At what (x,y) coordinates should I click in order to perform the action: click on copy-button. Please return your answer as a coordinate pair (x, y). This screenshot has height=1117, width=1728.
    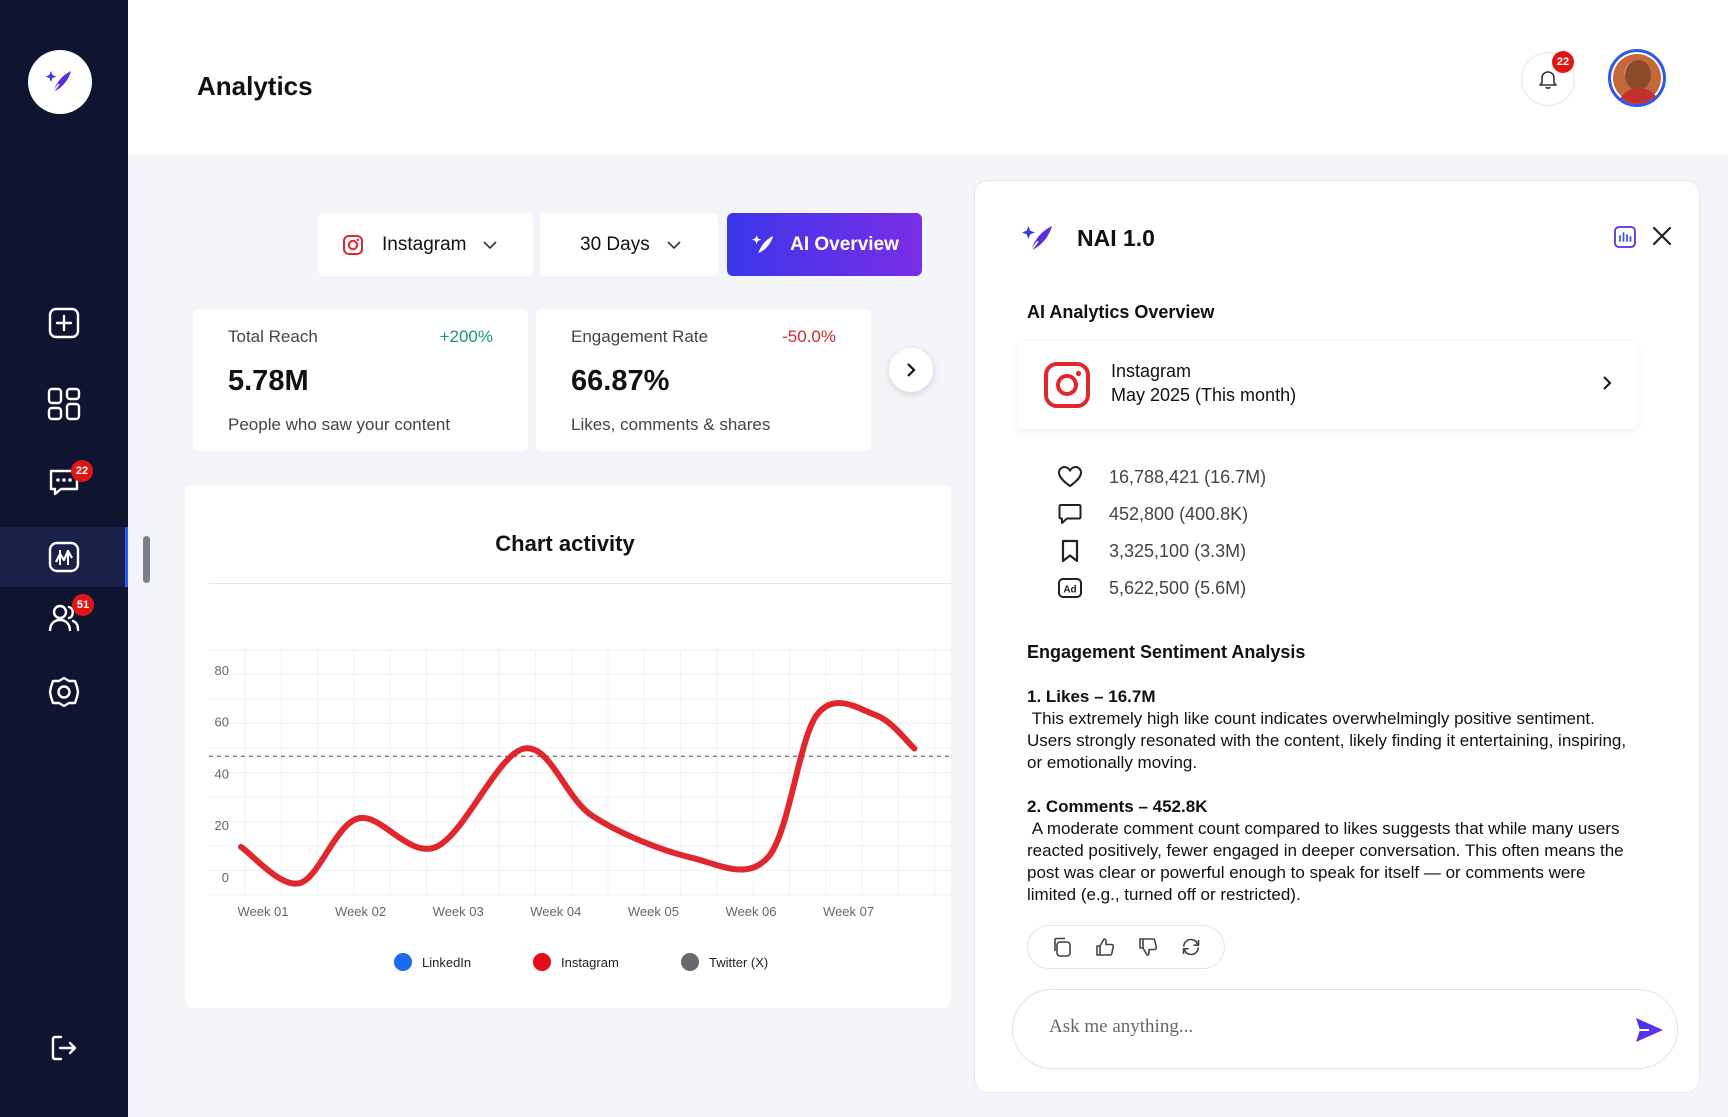
    Looking at the image, I should click on (1062, 947).